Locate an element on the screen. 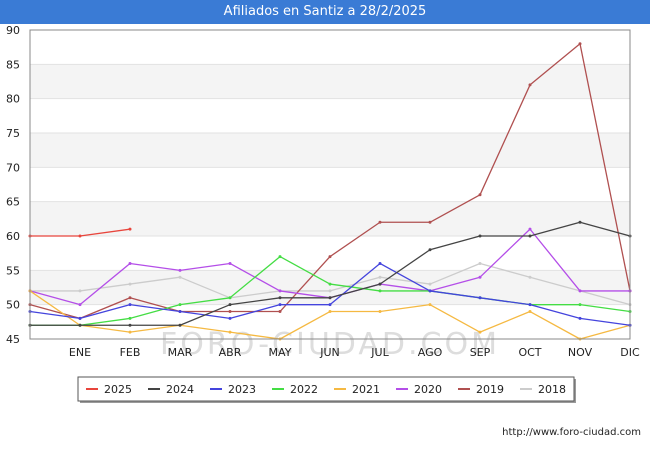  y-tick-label: 65 is located at coordinates (13, 202).